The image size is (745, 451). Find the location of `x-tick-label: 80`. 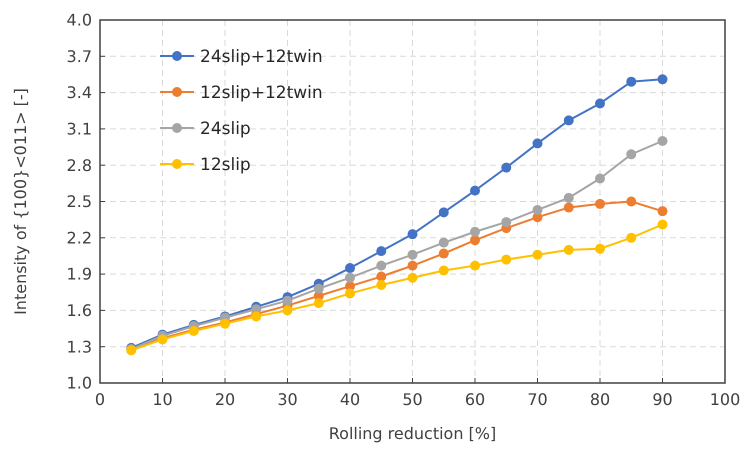

x-tick-label: 80 is located at coordinates (600, 399).